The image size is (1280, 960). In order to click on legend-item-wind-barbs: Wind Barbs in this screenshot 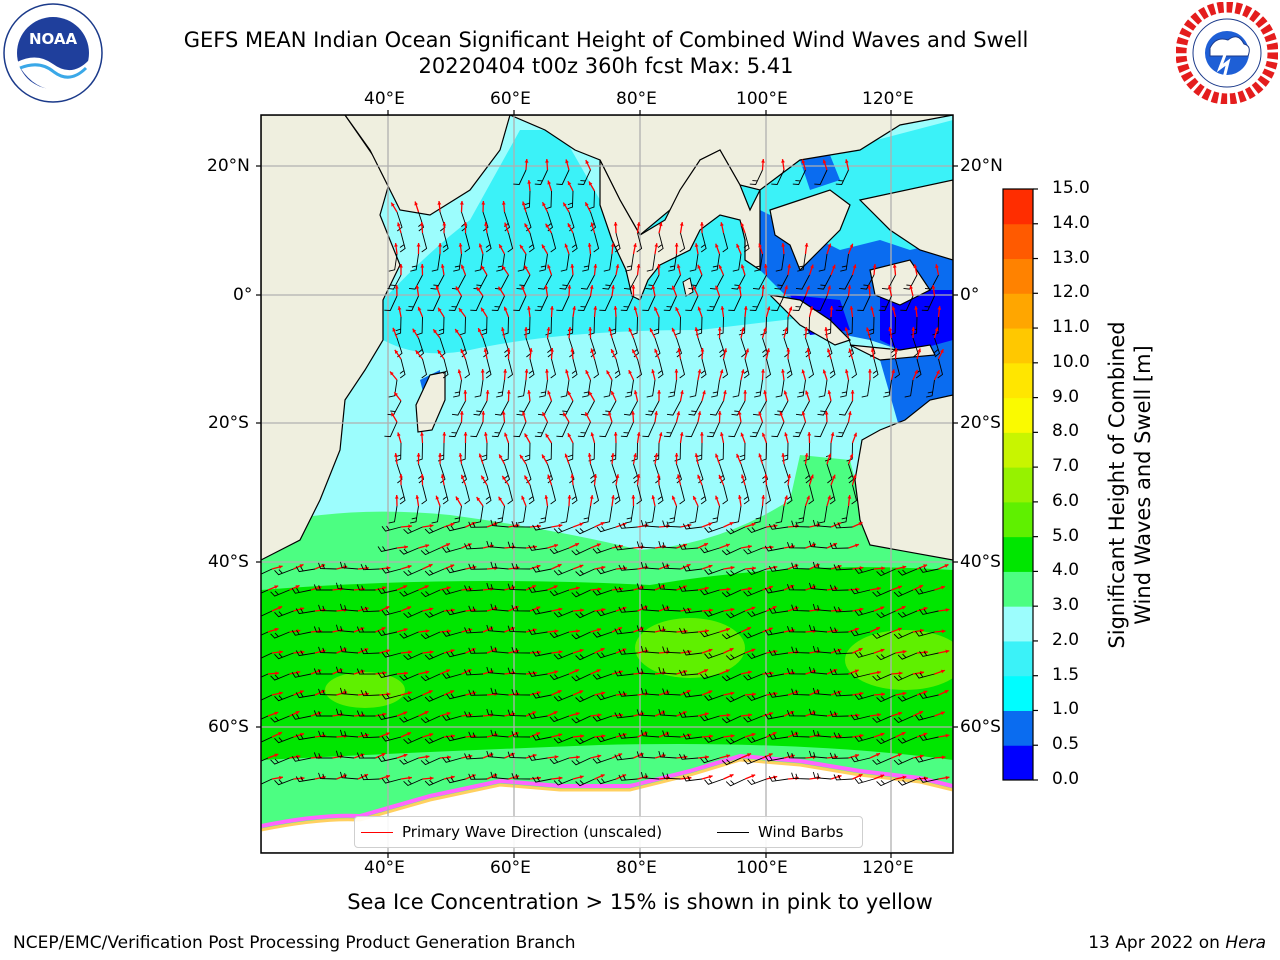, I will do `click(780, 832)`.